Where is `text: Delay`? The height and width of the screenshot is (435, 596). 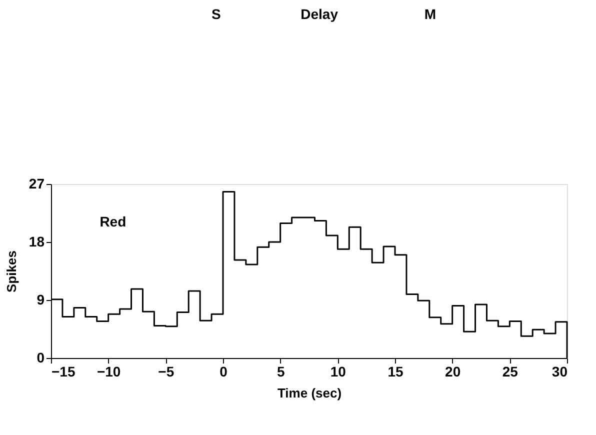
text: Delay is located at coordinates (319, 14).